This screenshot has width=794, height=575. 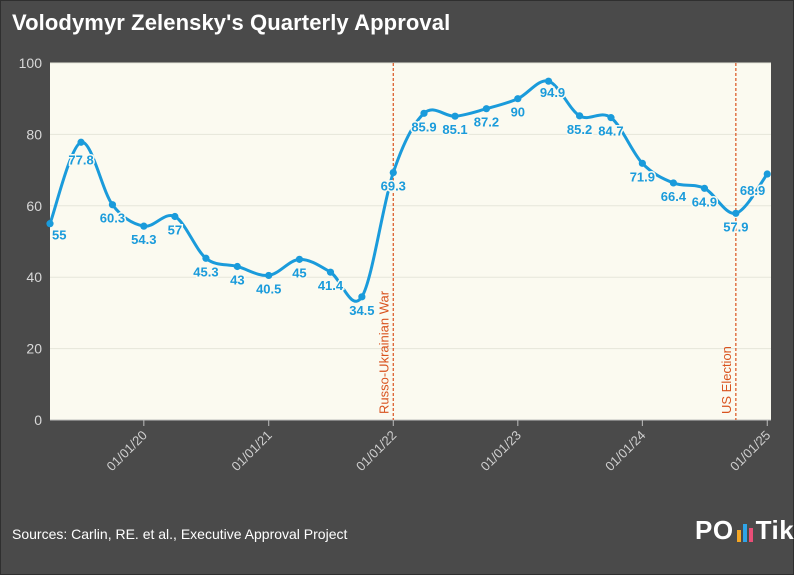 I want to click on data-label: 85.2, so click(x=579, y=129).